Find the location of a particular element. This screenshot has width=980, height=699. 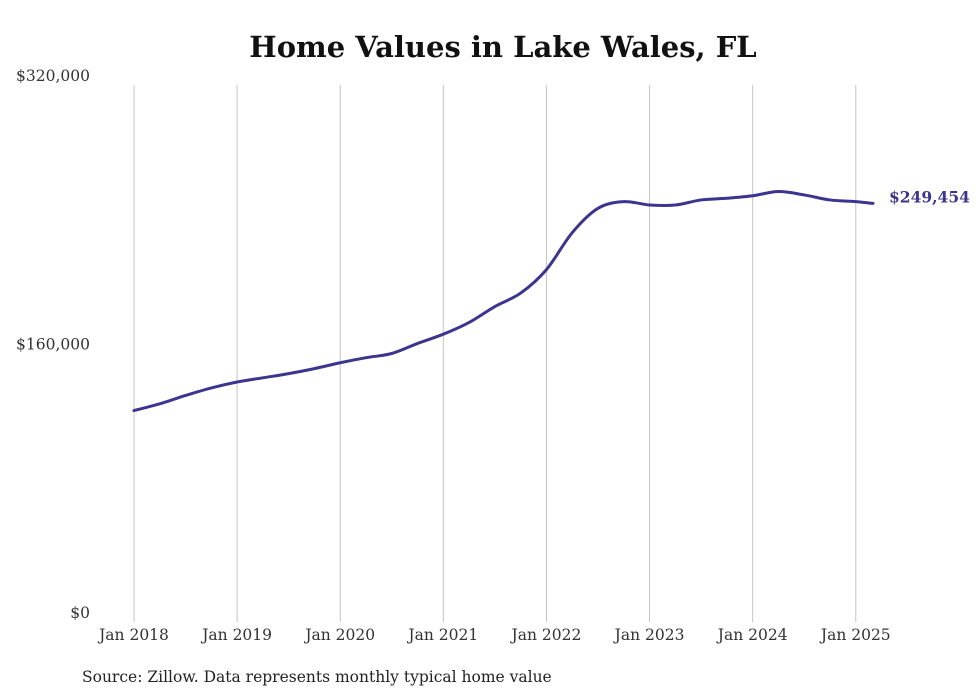

x-tick-label: Jan 2019 is located at coordinates (236, 635).